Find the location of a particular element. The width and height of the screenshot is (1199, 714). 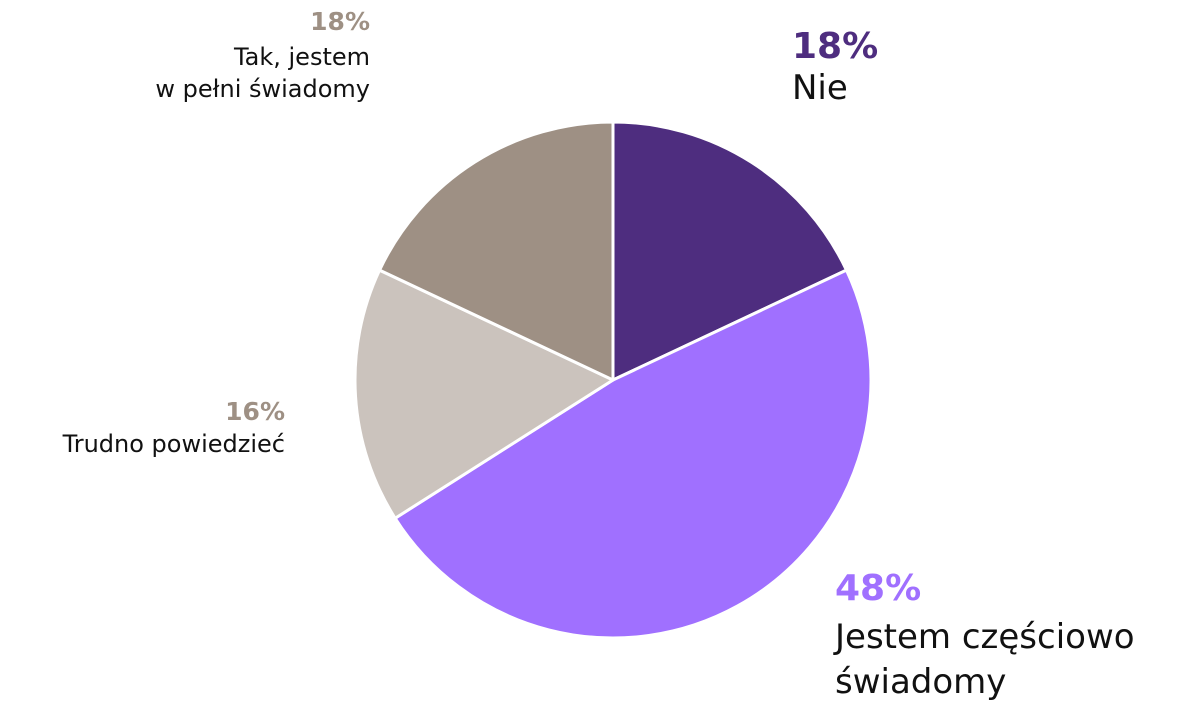

slice-value-label: 16% is located at coordinates (255, 411).